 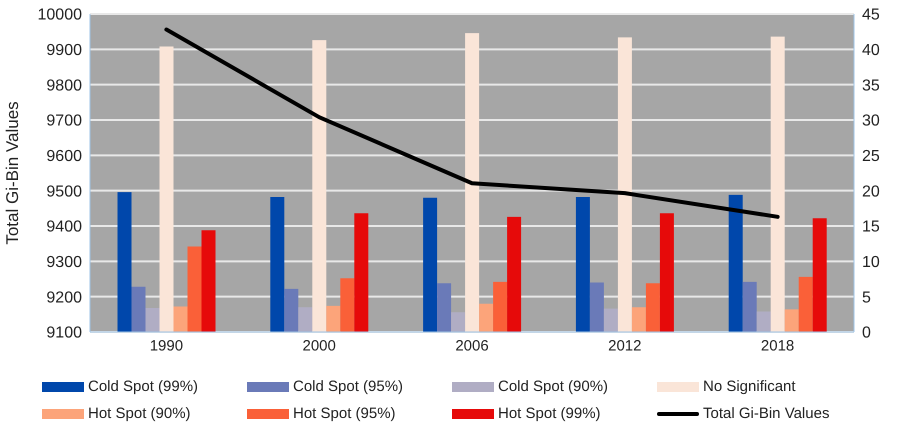 I want to click on y2-tick-label: 5, so click(x=866, y=297).